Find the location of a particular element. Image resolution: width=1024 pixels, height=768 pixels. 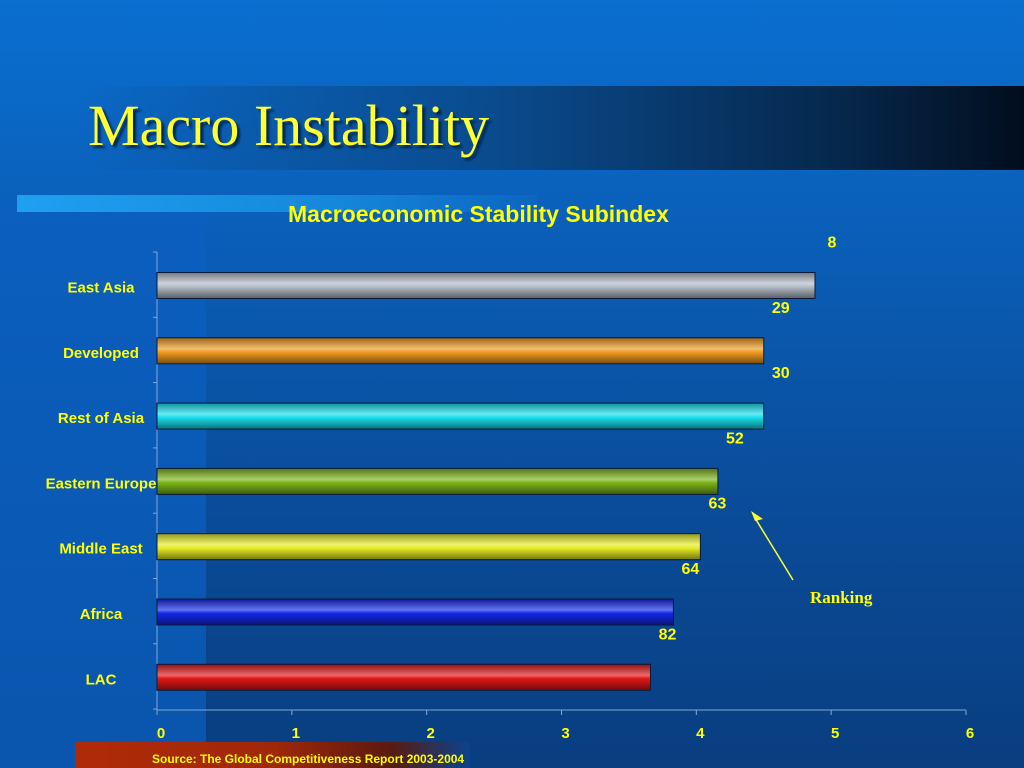

annotation-arrow is located at coordinates (774, 549).